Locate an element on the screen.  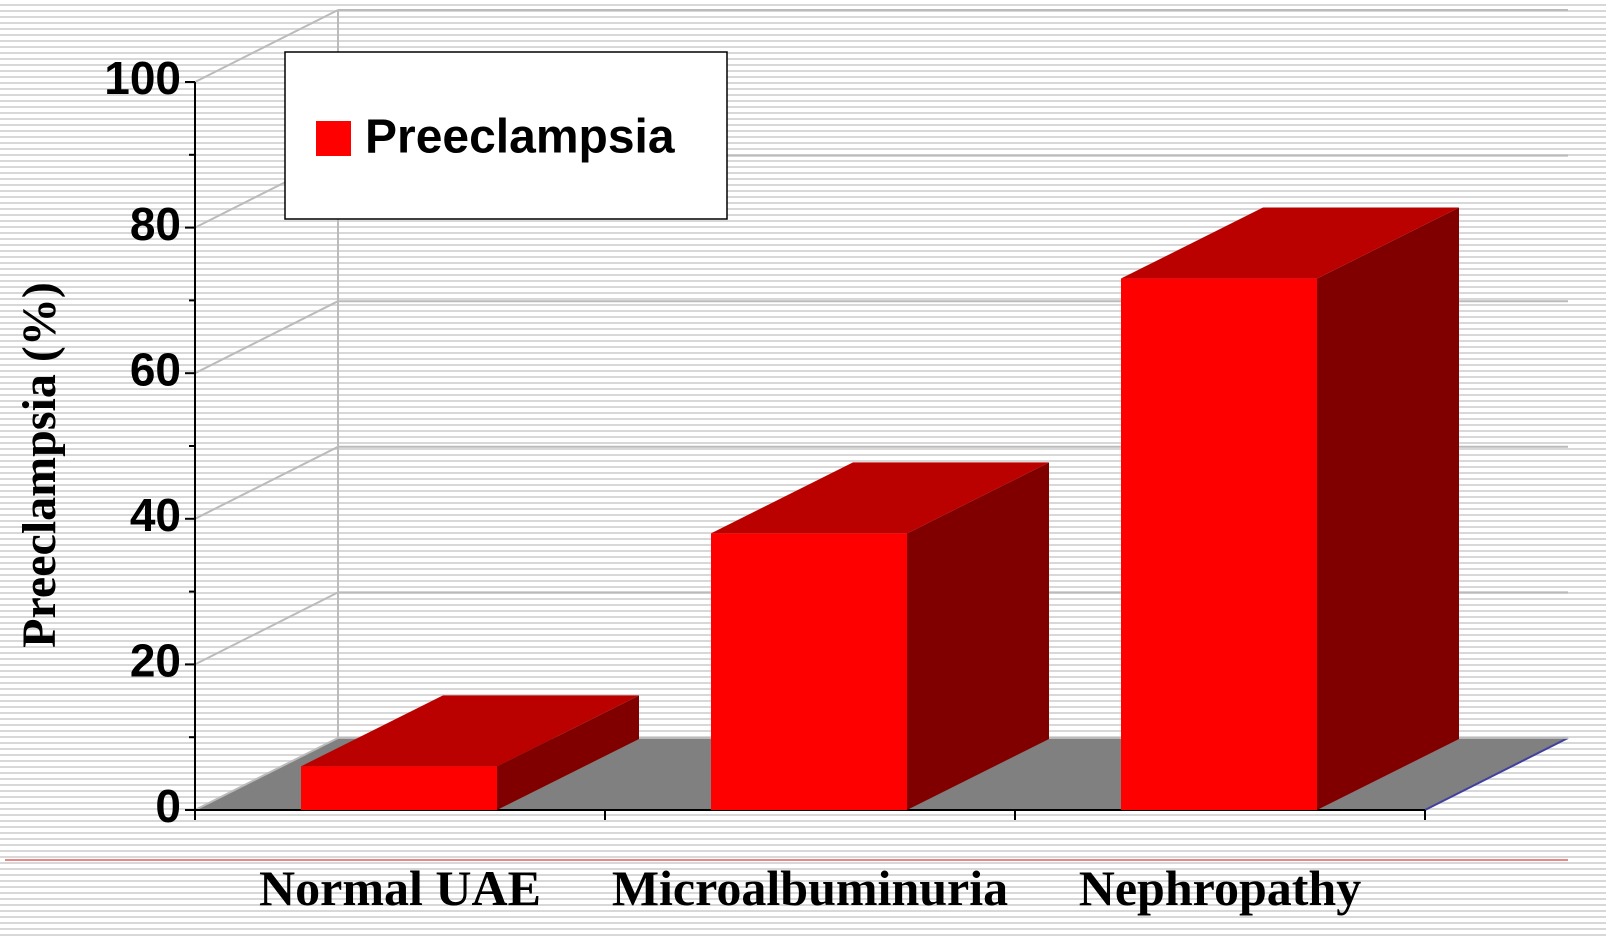
y-tick-label: 80 is located at coordinates (155, 224).